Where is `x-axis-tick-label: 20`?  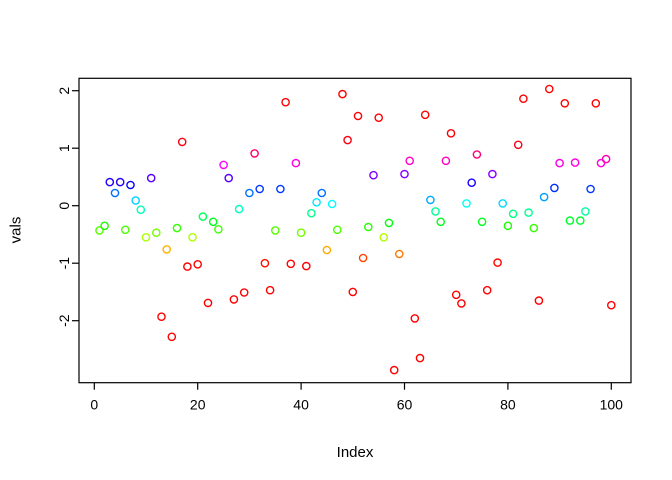
x-axis-tick-label: 20 is located at coordinates (198, 405).